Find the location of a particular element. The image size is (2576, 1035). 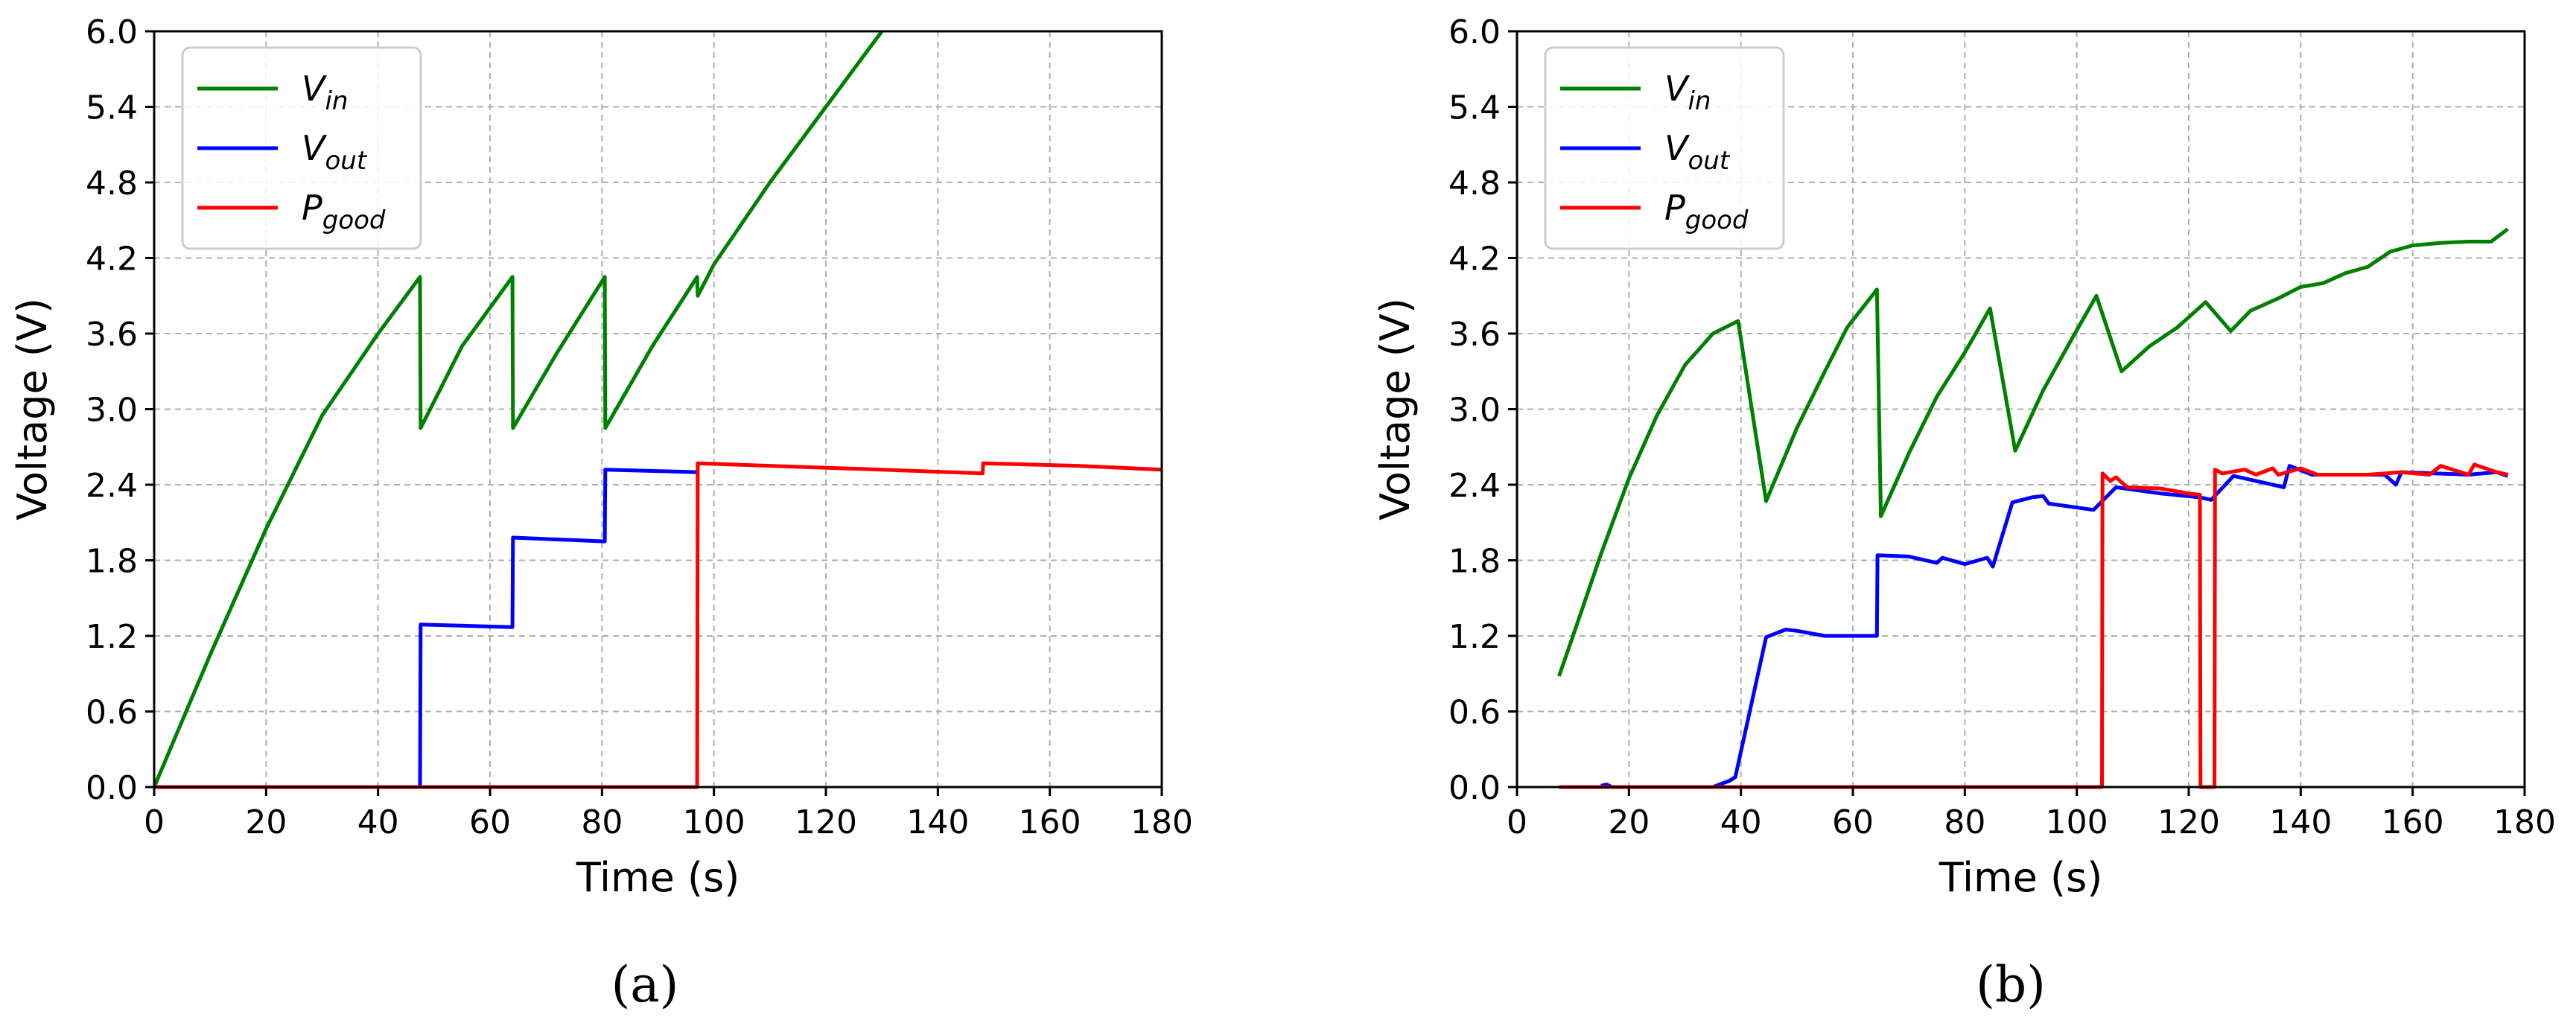

caption-b: (b) is located at coordinates (2011, 984).